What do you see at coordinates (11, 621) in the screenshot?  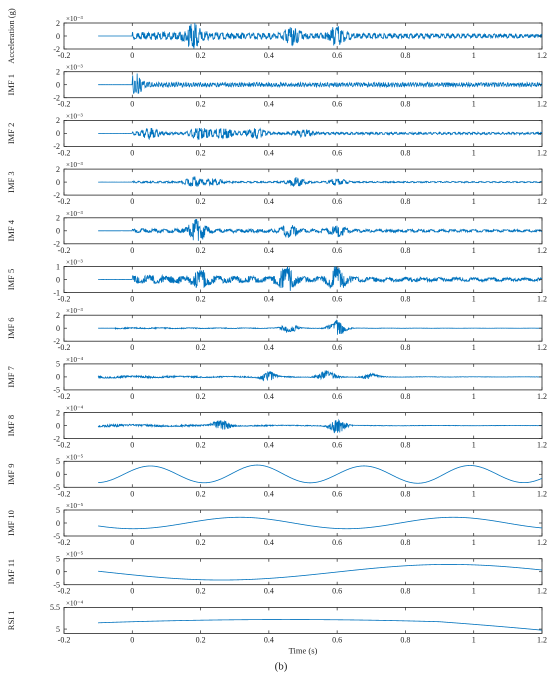 I see `y-axis-label: RSI 1` at bounding box center [11, 621].